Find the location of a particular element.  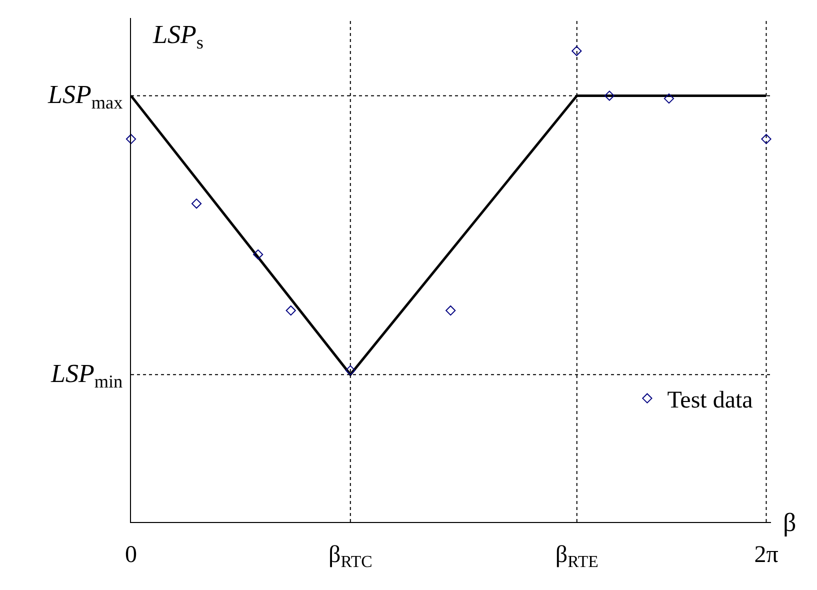

y-axis-title: LSP$_{s}$ is located at coordinates (178, 36).